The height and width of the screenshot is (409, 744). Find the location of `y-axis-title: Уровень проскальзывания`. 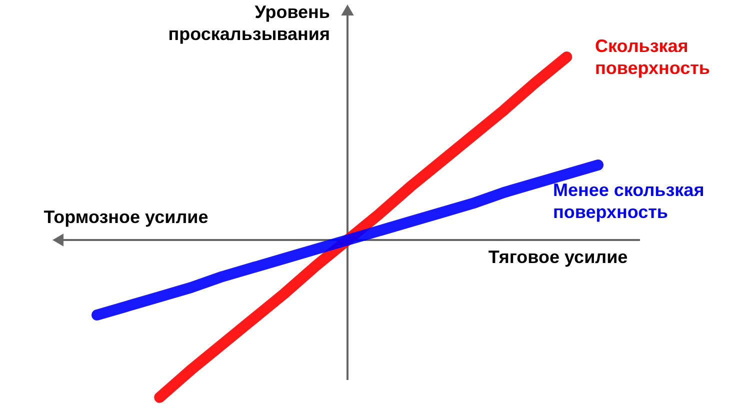

y-axis-title: Уровень проскальзывания is located at coordinates (249, 23).